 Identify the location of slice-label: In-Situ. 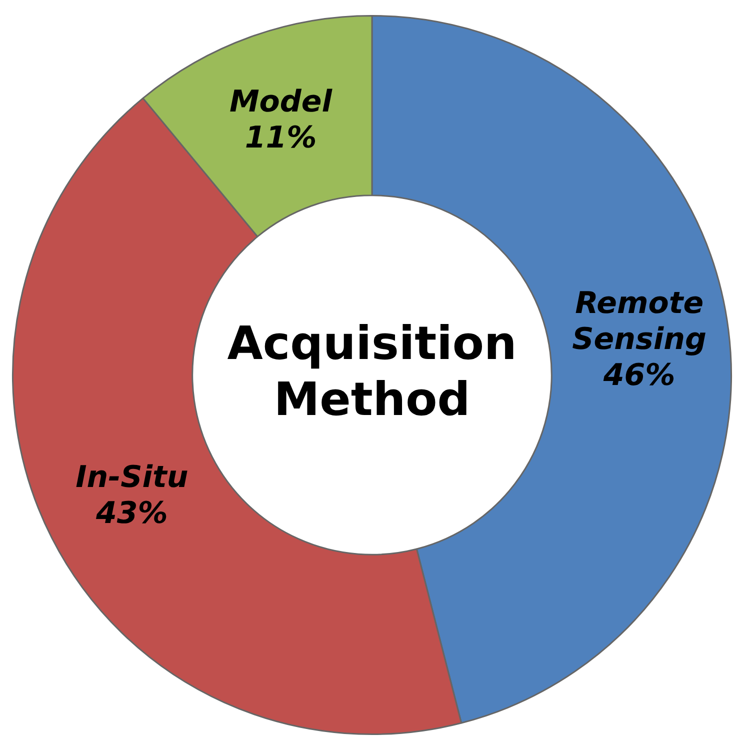
(132, 478).